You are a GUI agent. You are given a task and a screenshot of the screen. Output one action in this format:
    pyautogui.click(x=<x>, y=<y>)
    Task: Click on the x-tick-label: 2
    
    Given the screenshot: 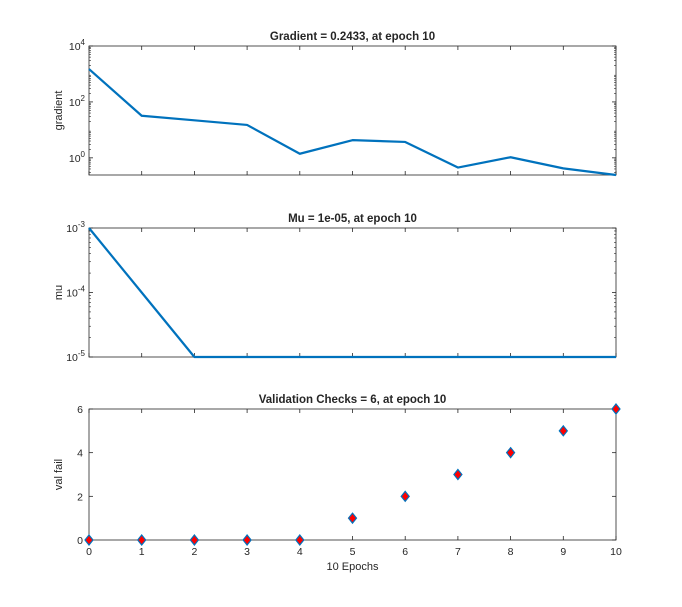 What is the action you would take?
    pyautogui.click(x=194, y=552)
    